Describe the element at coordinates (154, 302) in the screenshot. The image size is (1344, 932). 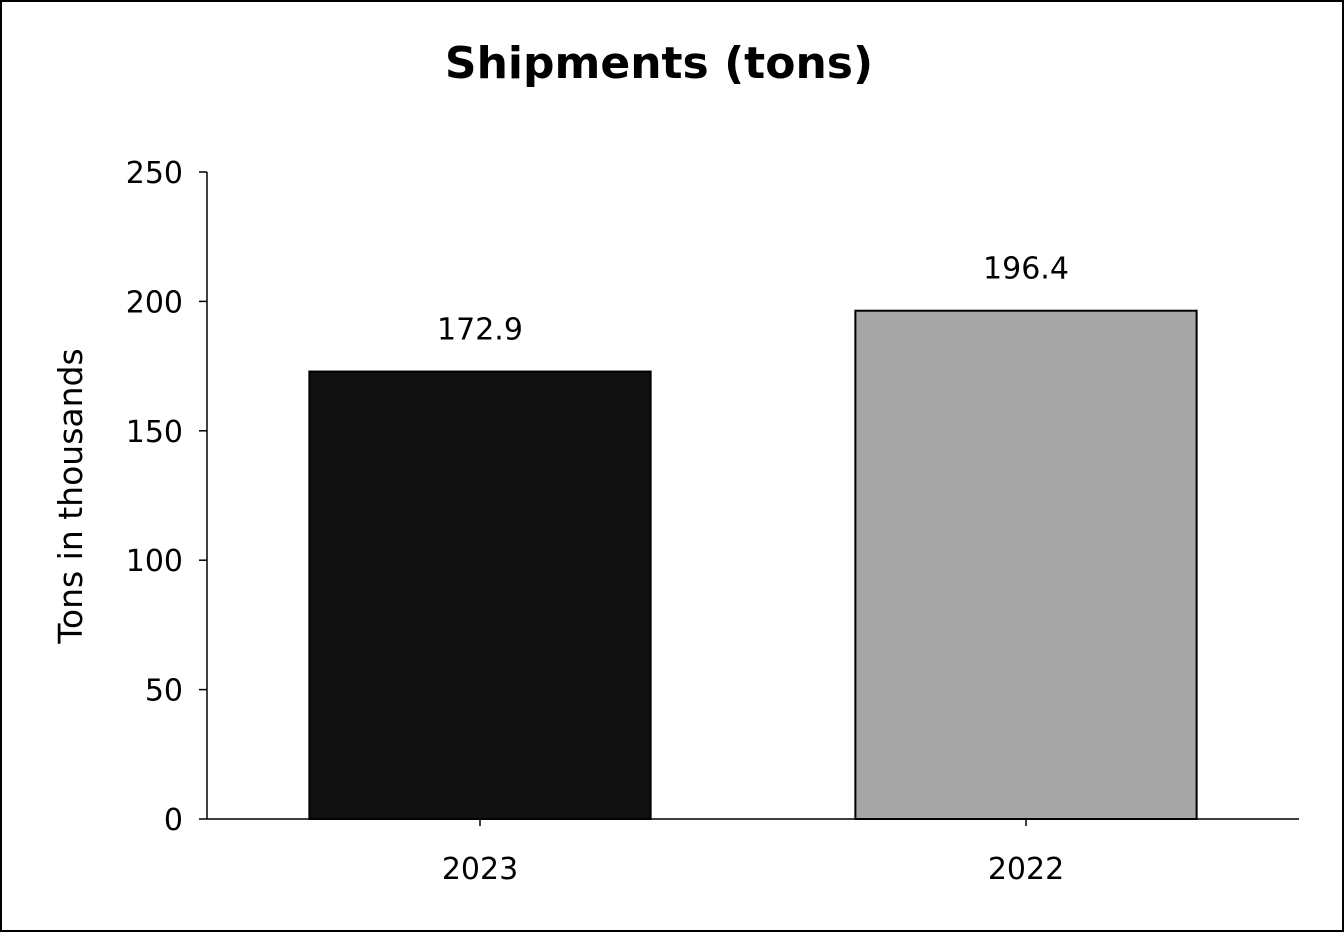
I see `y-tick-label: 200` at that location.